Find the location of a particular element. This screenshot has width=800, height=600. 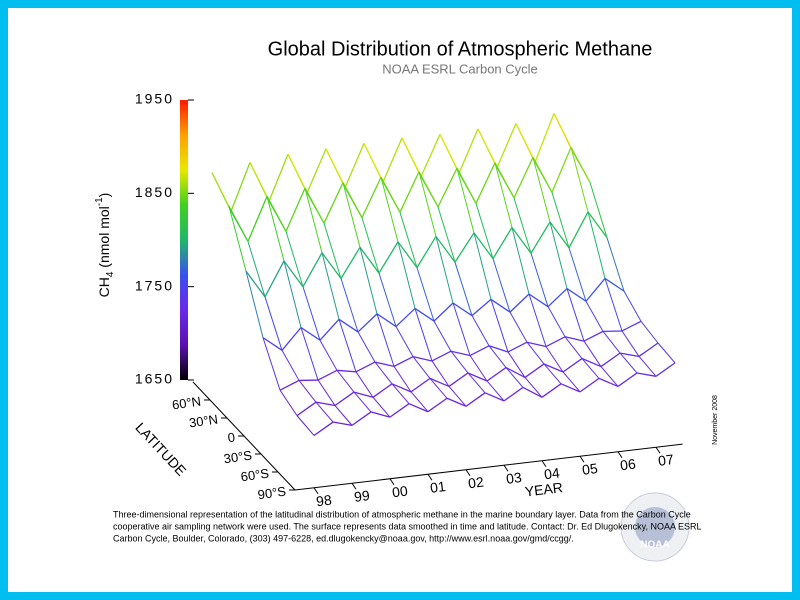

x-tick-label: 01 is located at coordinates (438, 487).